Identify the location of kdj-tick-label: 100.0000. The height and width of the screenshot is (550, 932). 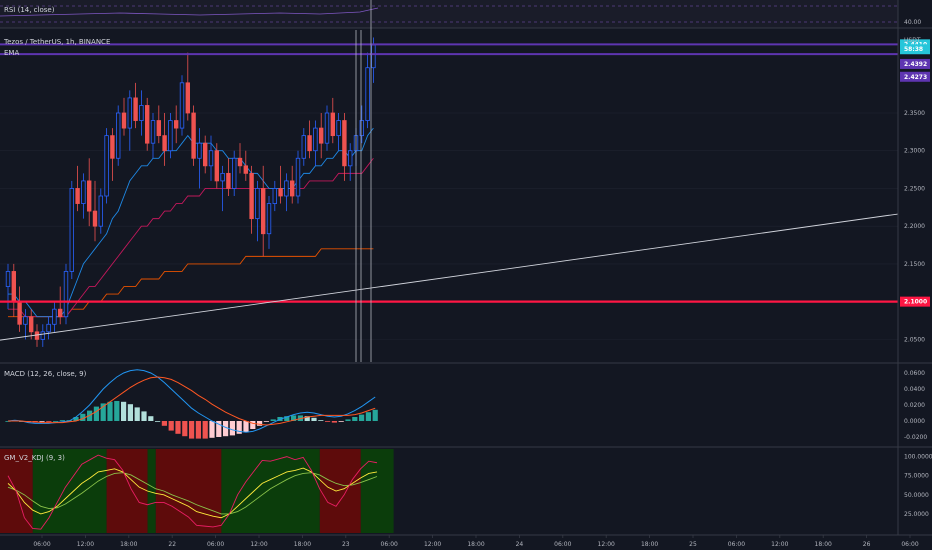
(918, 457).